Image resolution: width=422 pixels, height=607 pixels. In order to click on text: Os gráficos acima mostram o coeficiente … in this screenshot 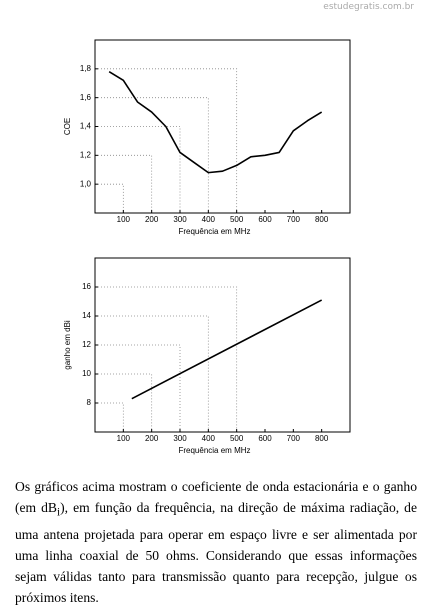, I will do `click(216, 497)`.